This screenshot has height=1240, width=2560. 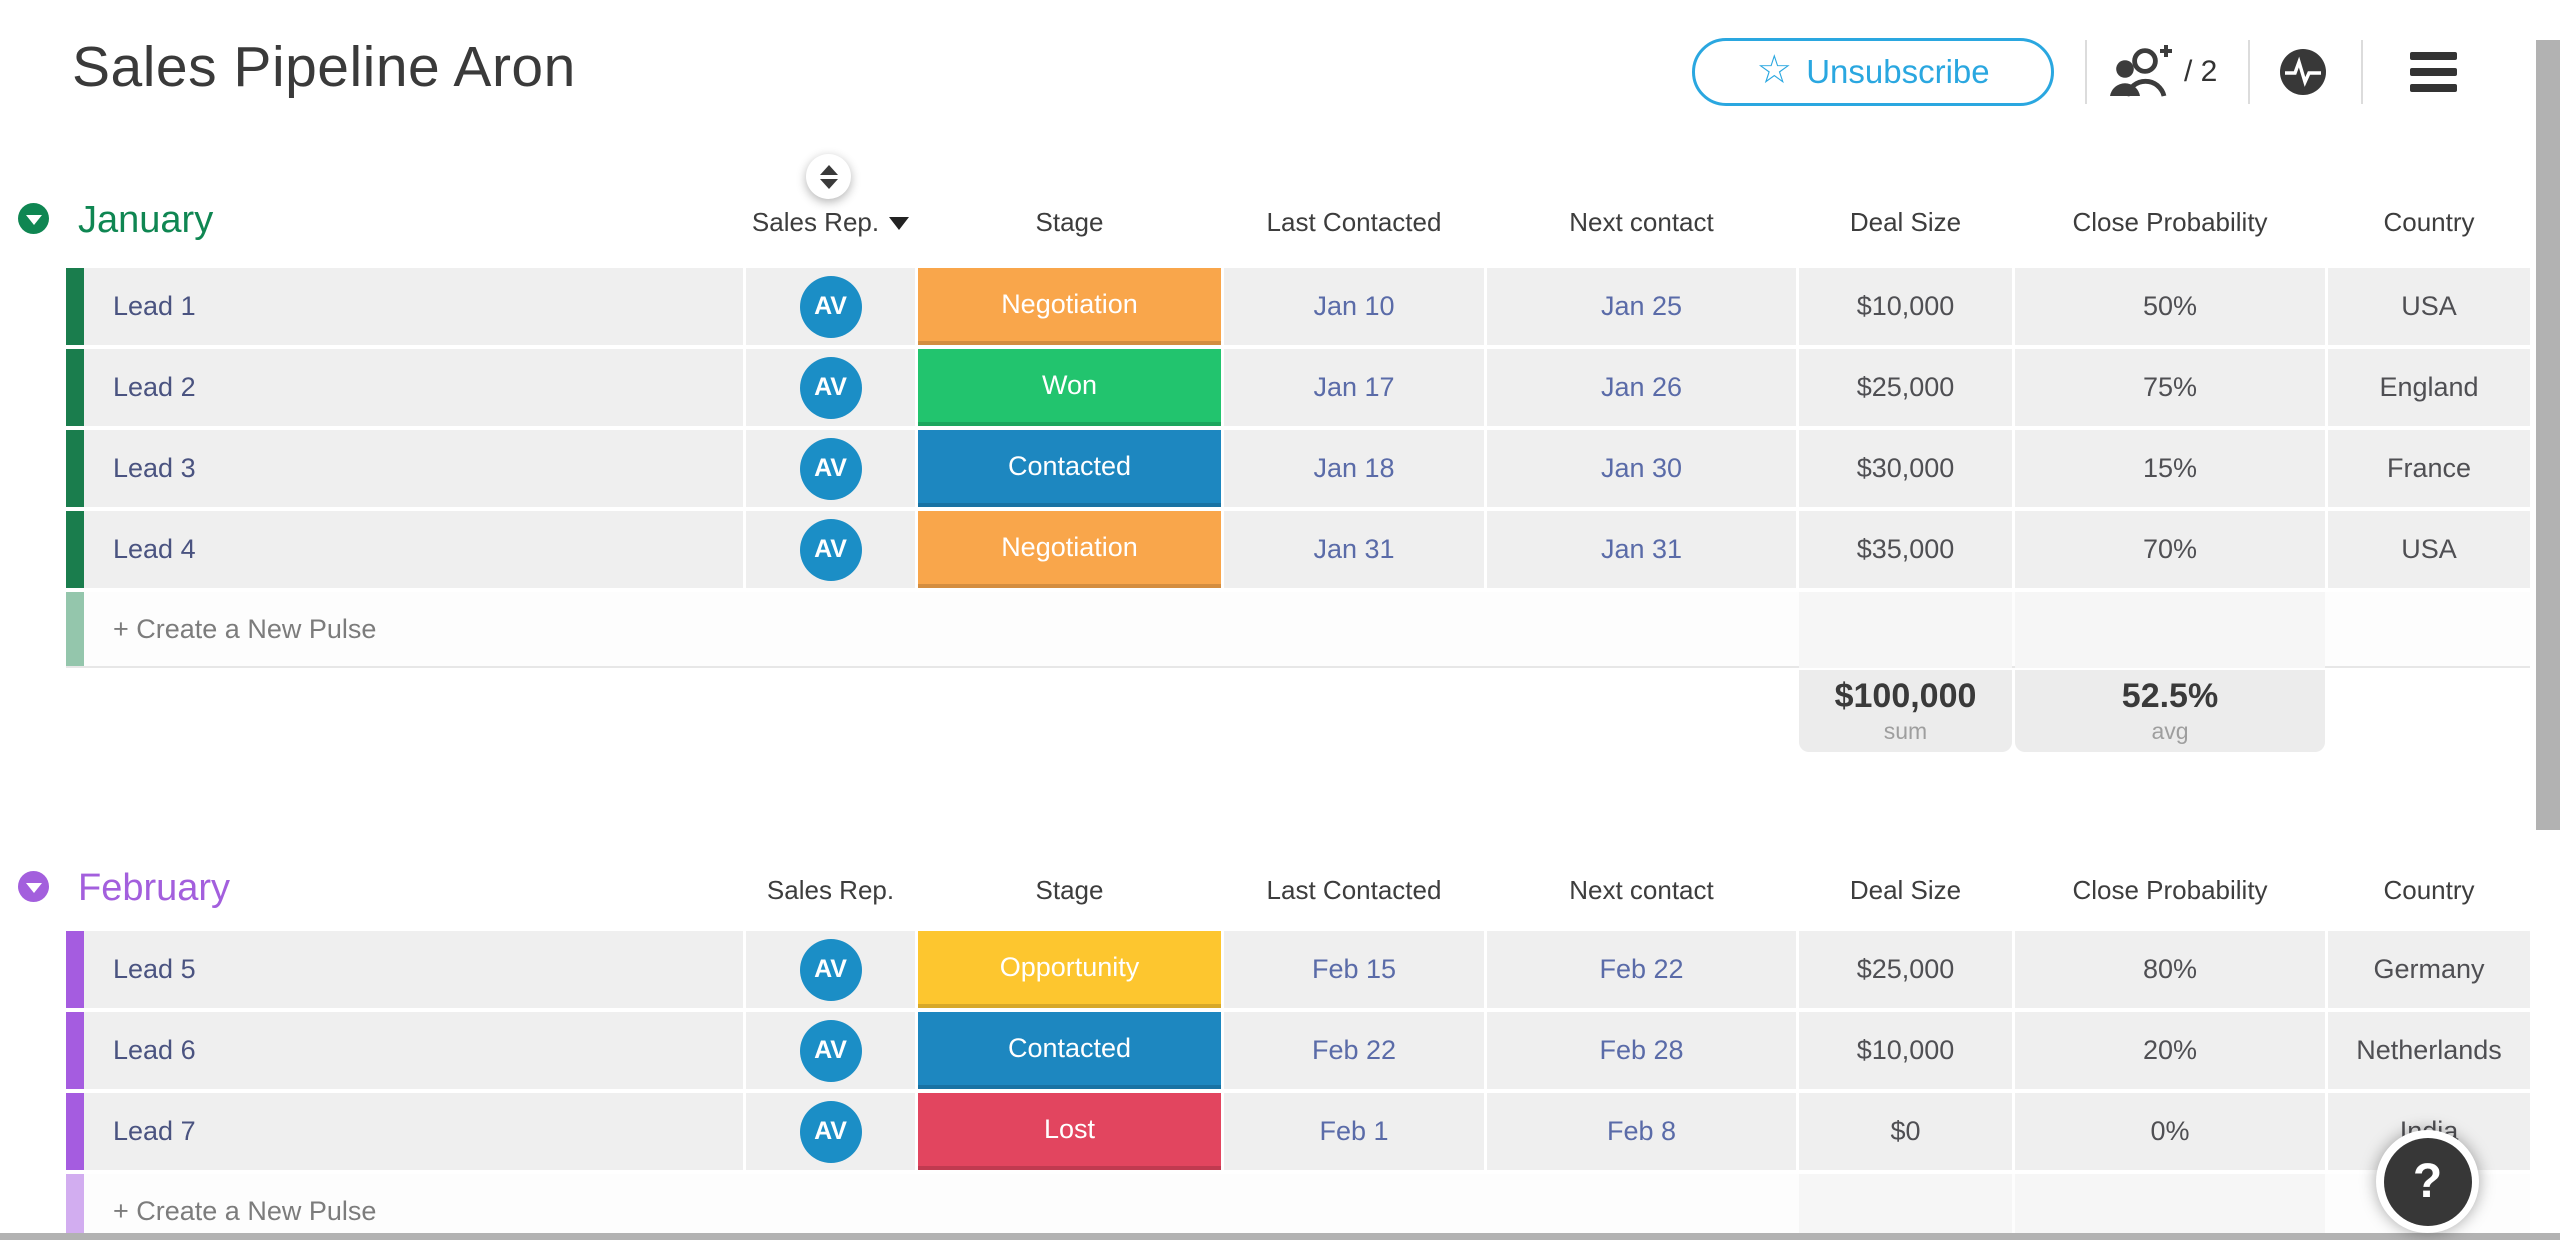 What do you see at coordinates (1354, 549) in the screenshot?
I see `last-contacted-cell: Jan 31` at bounding box center [1354, 549].